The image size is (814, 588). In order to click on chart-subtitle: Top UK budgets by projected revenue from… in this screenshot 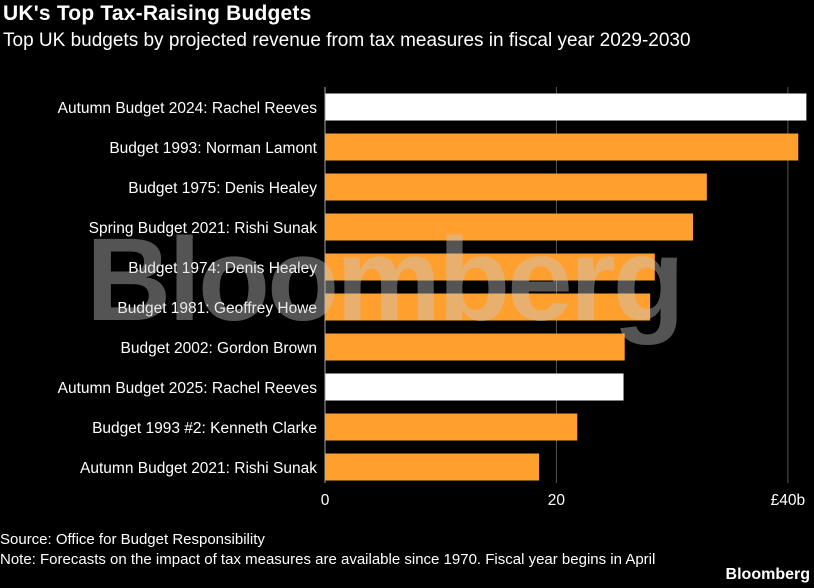, I will do `click(347, 40)`.